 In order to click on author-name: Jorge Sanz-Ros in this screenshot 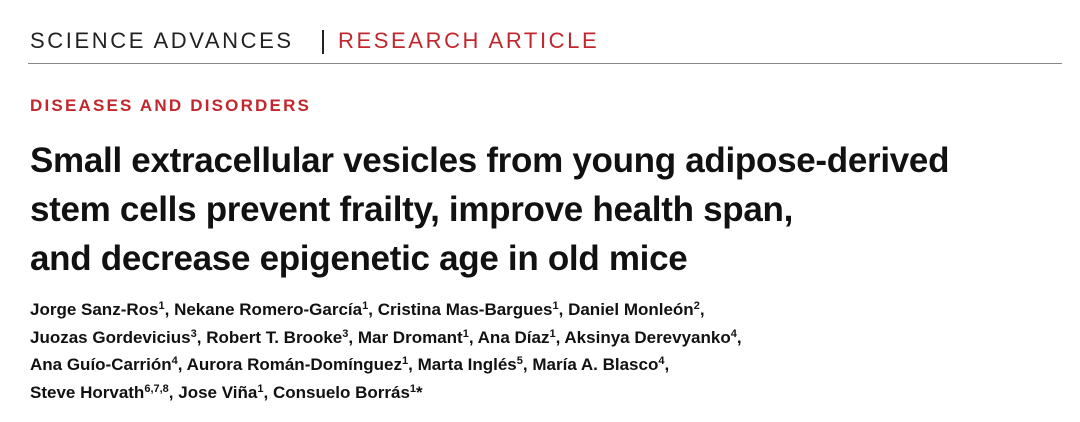, I will do `click(94, 309)`.